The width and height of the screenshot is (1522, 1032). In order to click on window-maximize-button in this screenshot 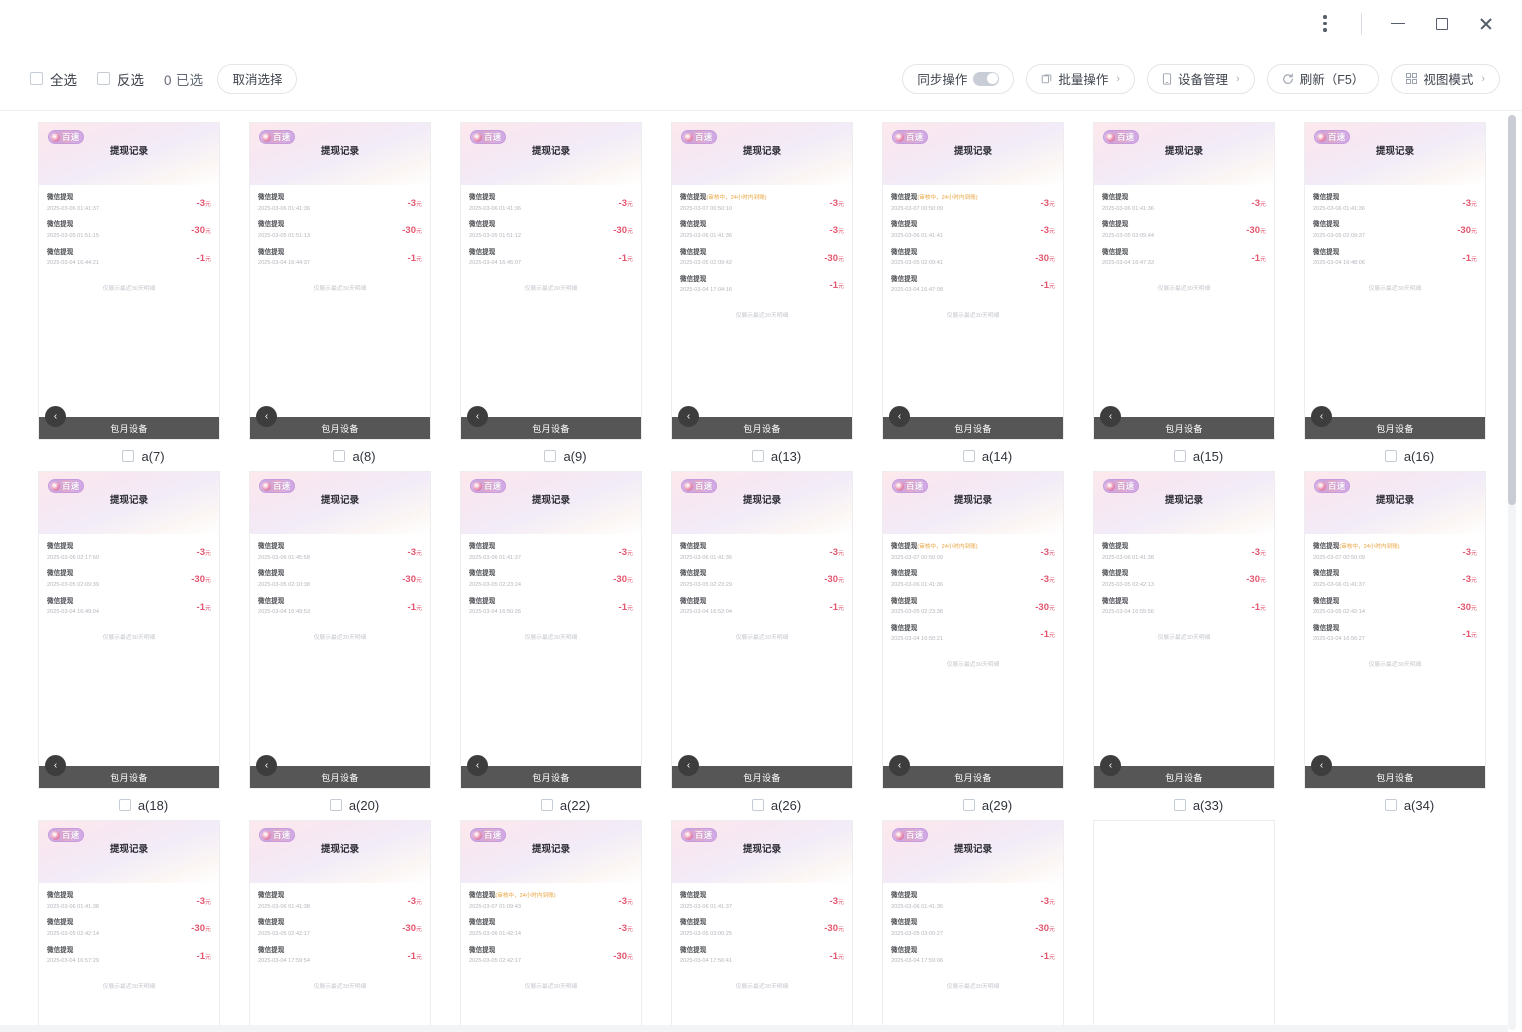, I will do `click(1442, 24)`.